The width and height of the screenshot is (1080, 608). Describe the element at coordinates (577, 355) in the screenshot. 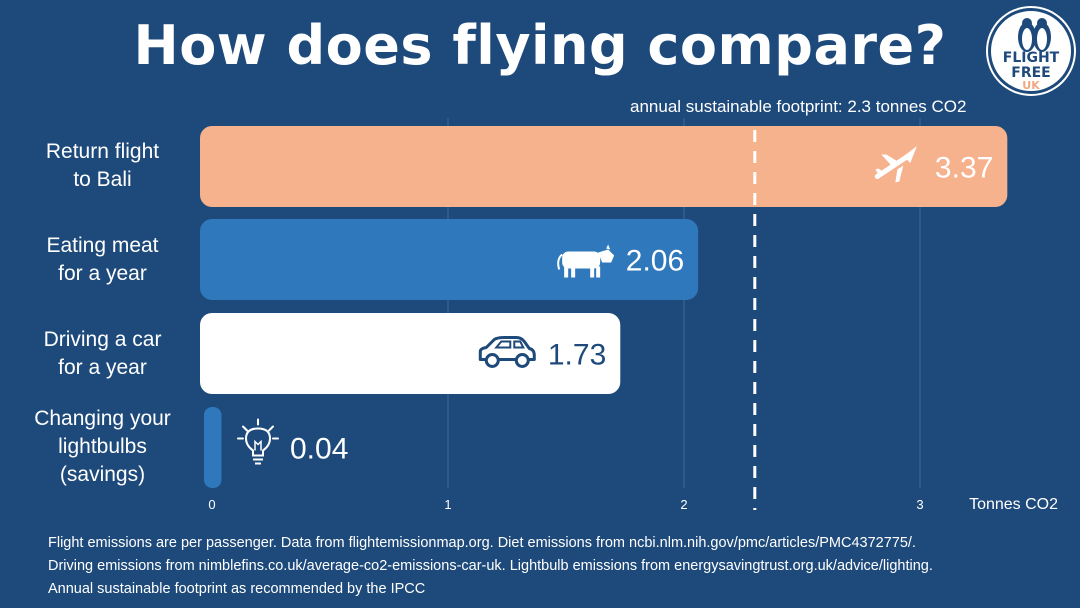

I see `data-label: 1.73` at that location.